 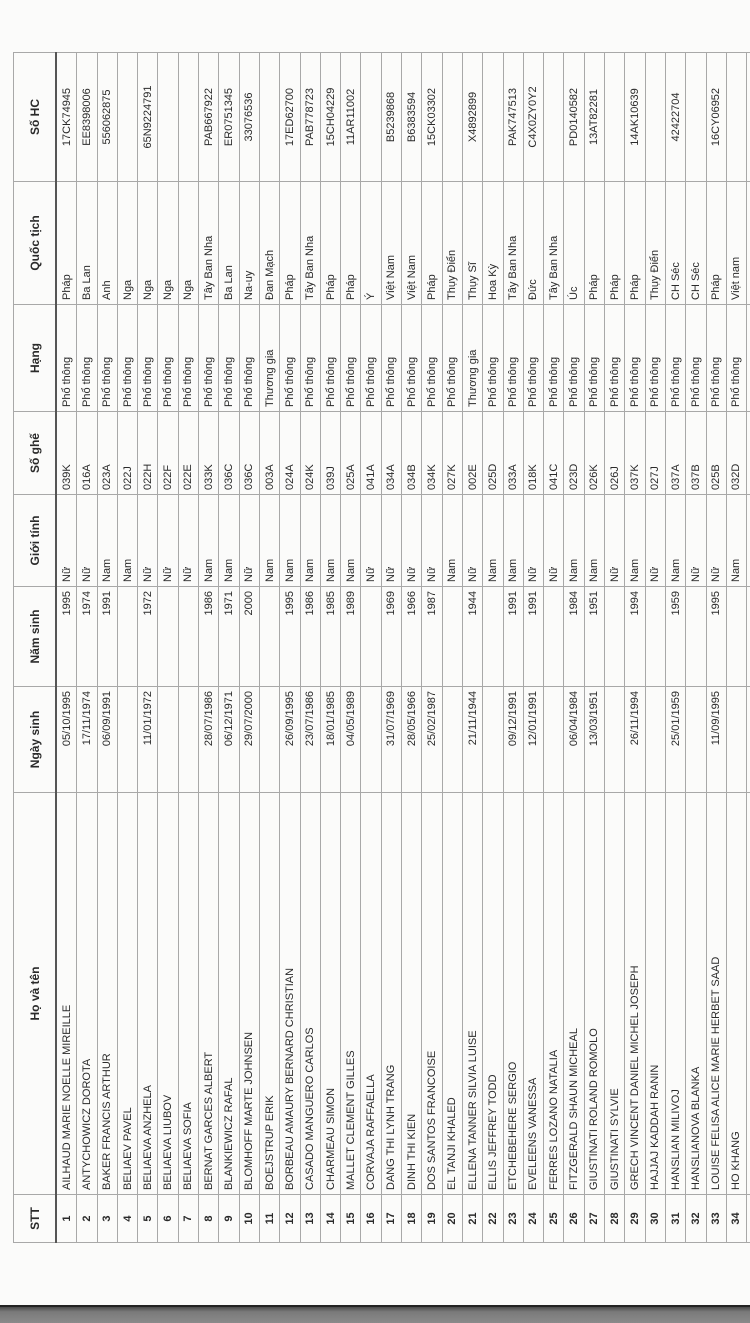 What do you see at coordinates (107, 739) in the screenshot?
I see `cell-birth-date: 06/09/1991` at bounding box center [107, 739].